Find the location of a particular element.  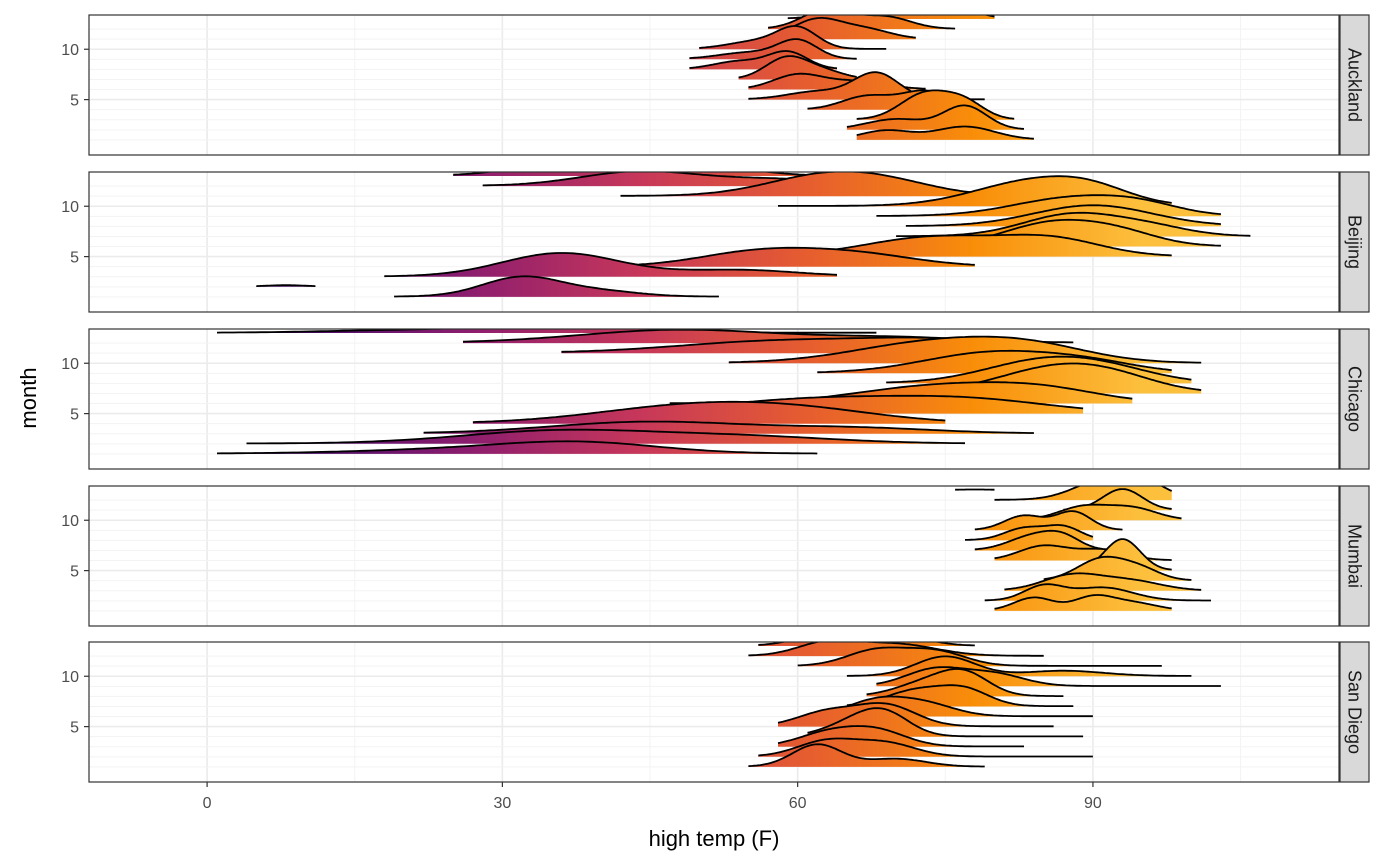

facet-strip-label: Auckland is located at coordinates (1355, 85).